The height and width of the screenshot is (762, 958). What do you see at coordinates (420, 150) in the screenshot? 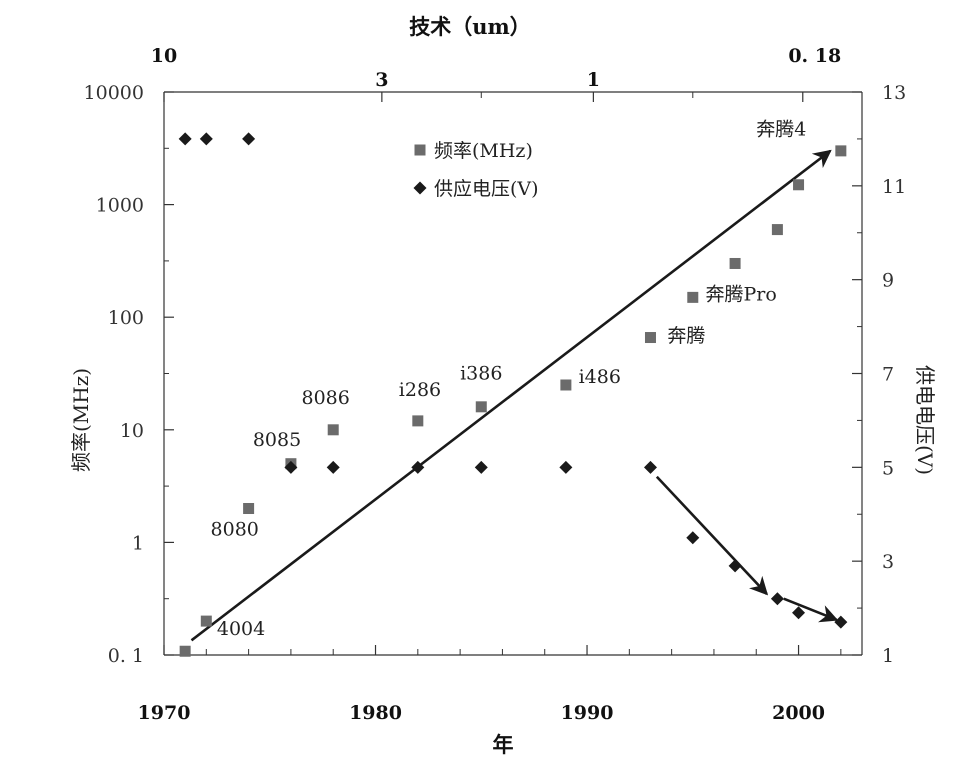
I see `legend-frequency-marker` at bounding box center [420, 150].